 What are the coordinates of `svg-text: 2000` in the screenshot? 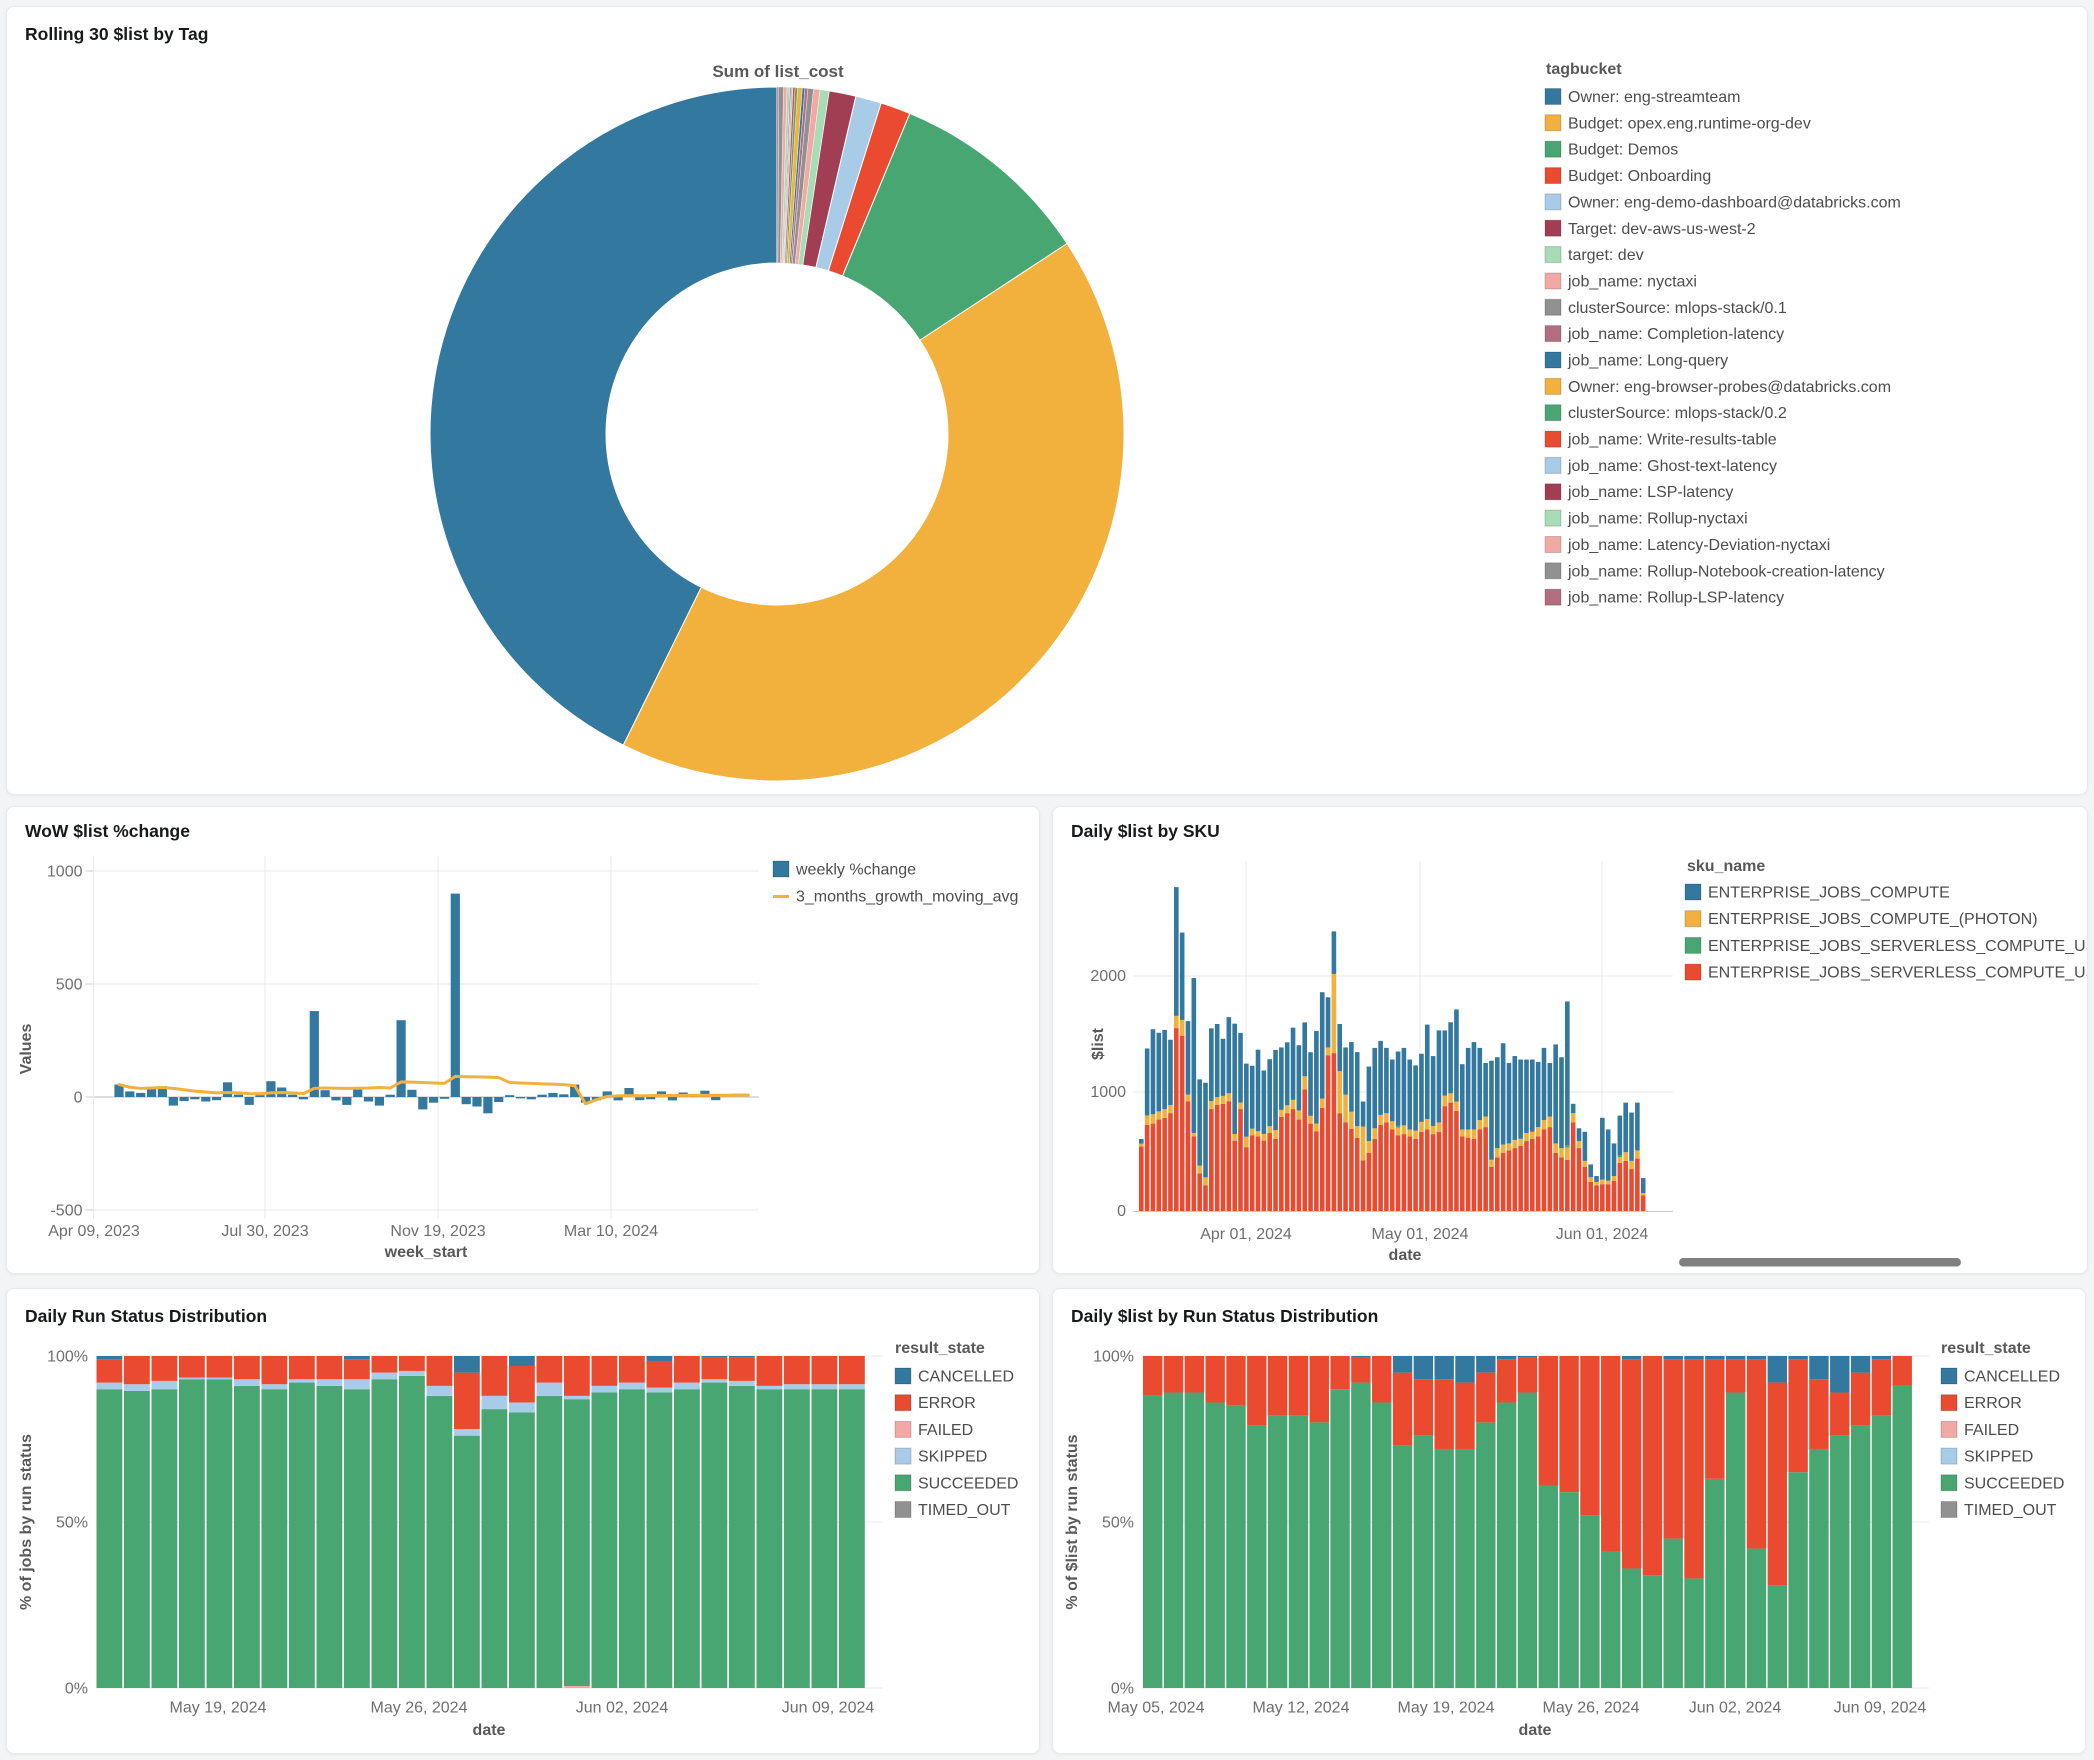 It's located at (1108, 976).